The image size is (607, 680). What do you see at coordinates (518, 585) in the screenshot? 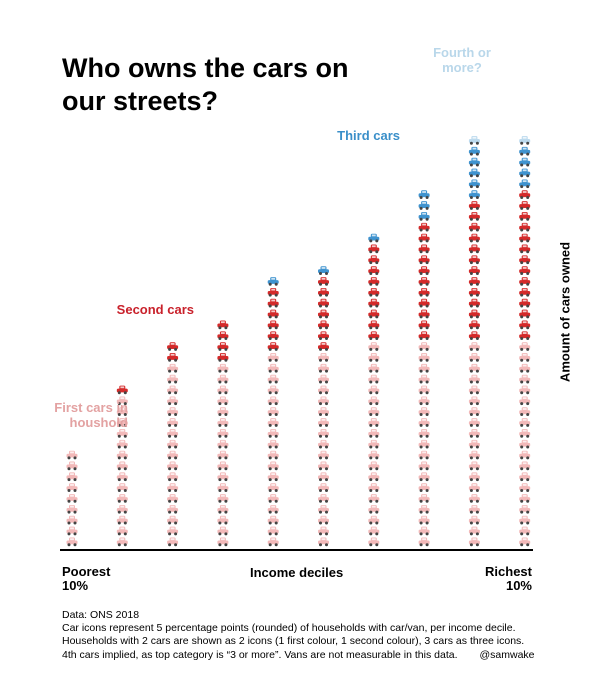
I see `x-right-line2: 10%` at bounding box center [518, 585].